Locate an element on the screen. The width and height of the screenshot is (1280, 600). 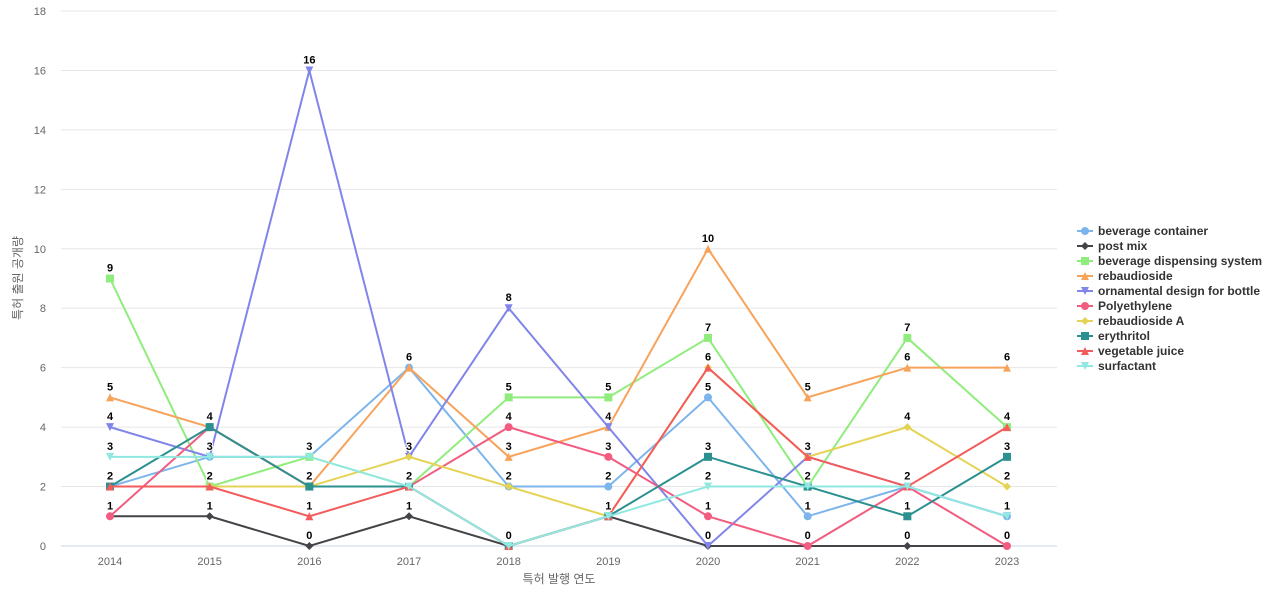
legend-label: beverage dispensing system is located at coordinates (1180, 261).